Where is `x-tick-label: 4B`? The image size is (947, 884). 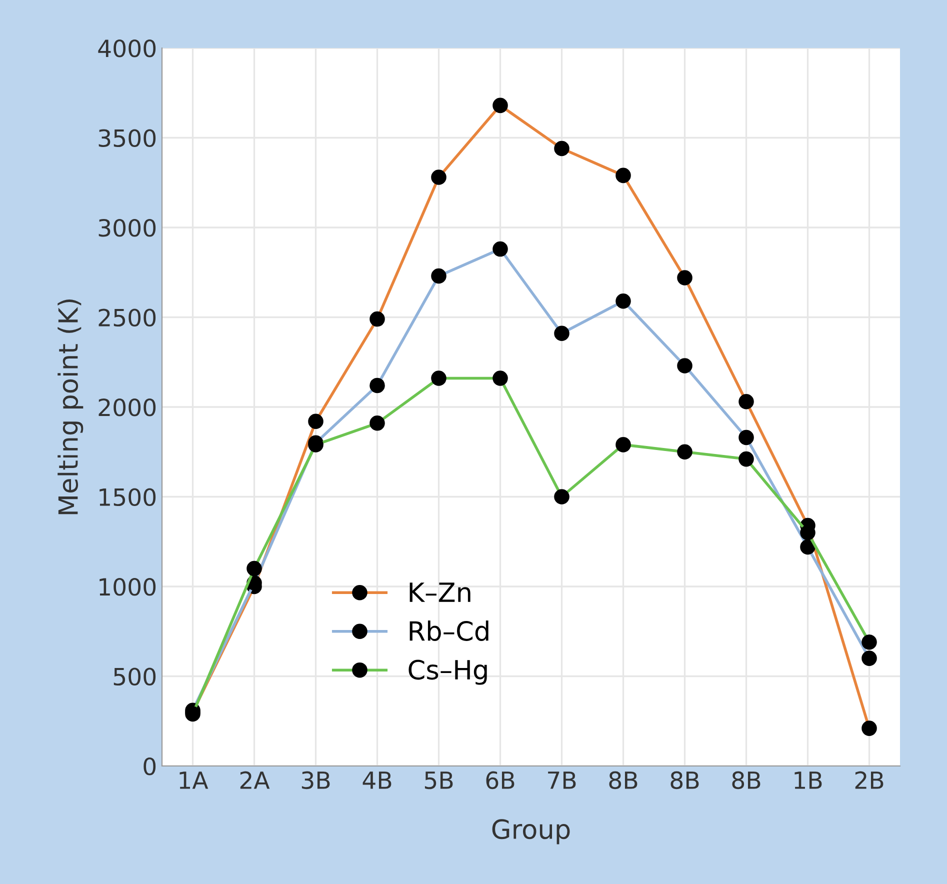
x-tick-label: 4B is located at coordinates (377, 780).